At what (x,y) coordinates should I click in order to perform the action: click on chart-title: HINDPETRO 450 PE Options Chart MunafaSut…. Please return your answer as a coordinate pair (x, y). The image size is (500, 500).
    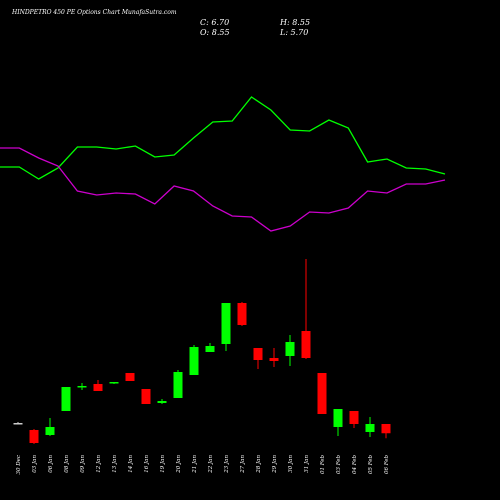
    Looking at the image, I should click on (94, 12).